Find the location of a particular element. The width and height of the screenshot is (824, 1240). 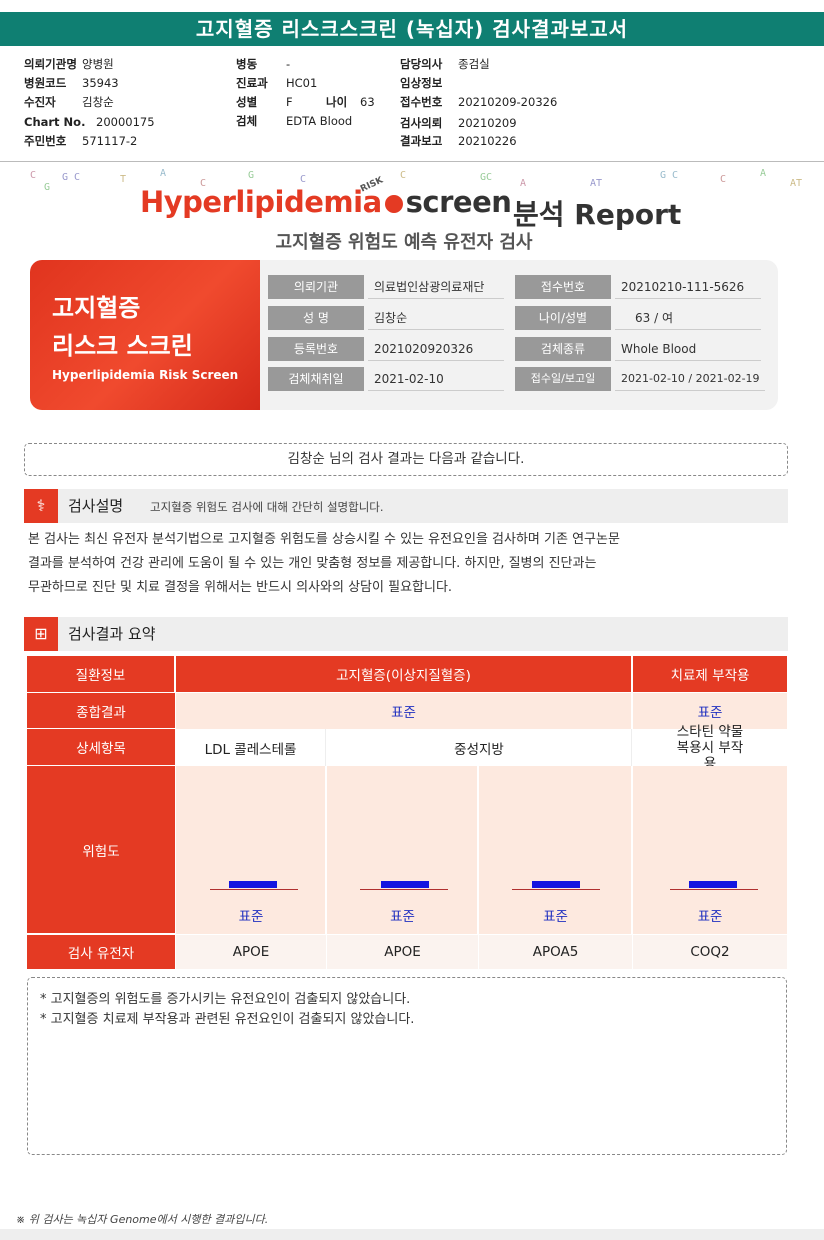

stethoscope-icon: ⚕ is located at coordinates (41, 506).